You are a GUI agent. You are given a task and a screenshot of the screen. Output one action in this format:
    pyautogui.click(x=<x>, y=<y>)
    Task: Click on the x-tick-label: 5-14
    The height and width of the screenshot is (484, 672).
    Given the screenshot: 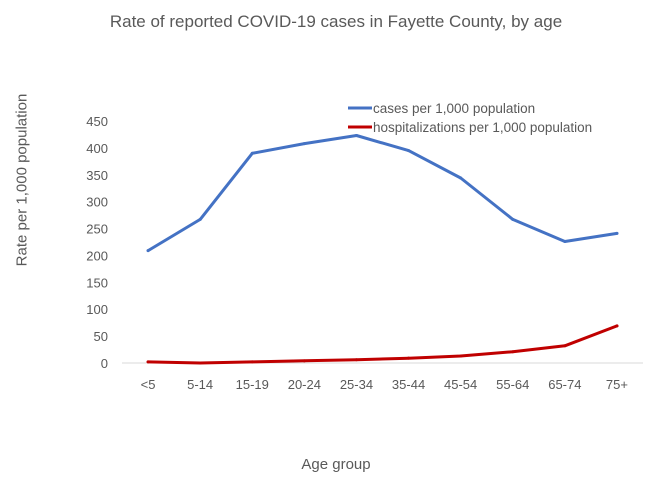 What is the action you would take?
    pyautogui.click(x=200, y=384)
    